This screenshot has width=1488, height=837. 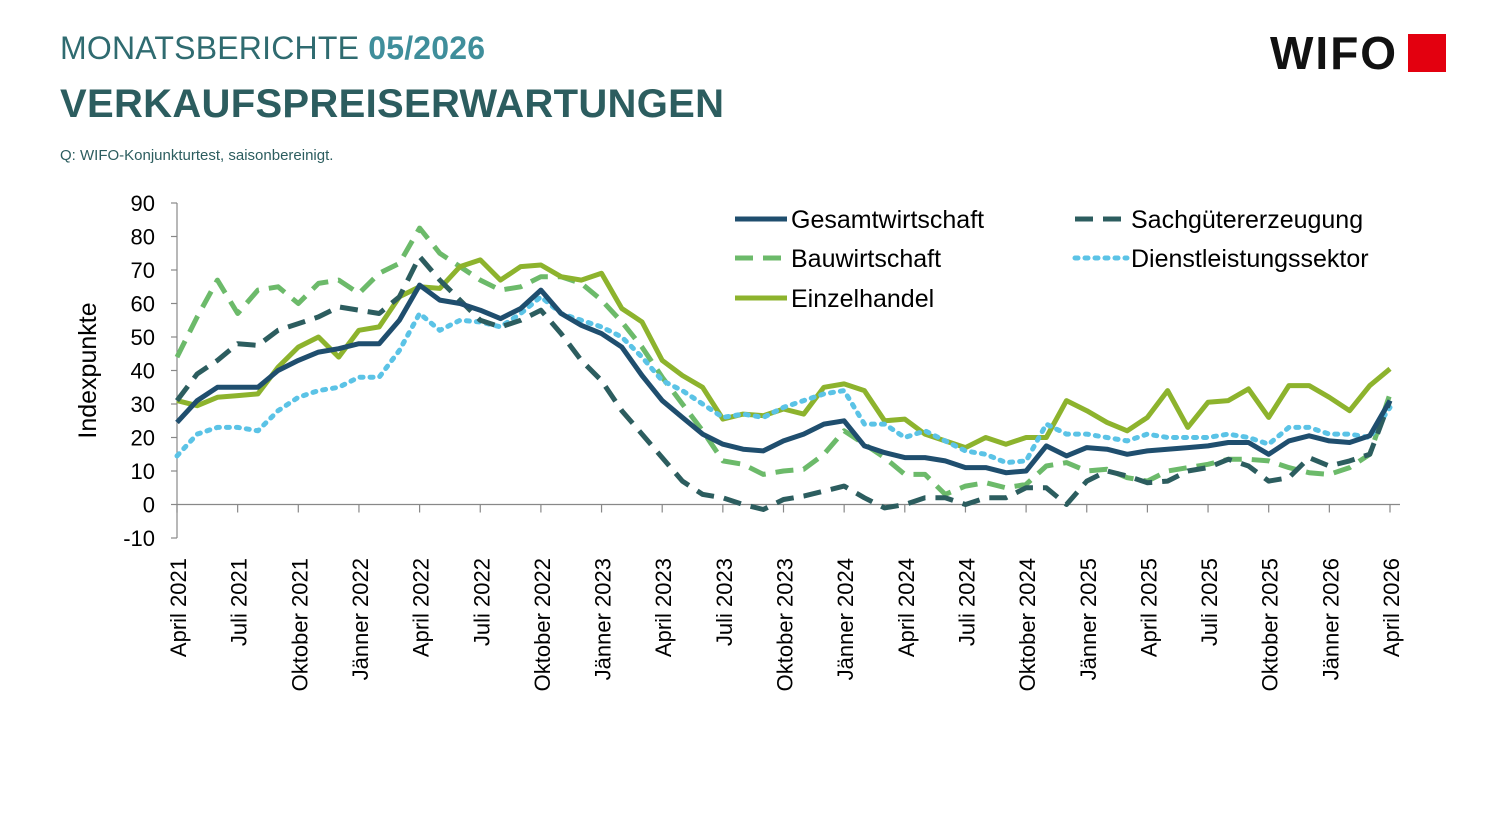 What do you see at coordinates (1270, 624) in the screenshot?
I see `x-tick-label: Oktober 2025` at bounding box center [1270, 624].